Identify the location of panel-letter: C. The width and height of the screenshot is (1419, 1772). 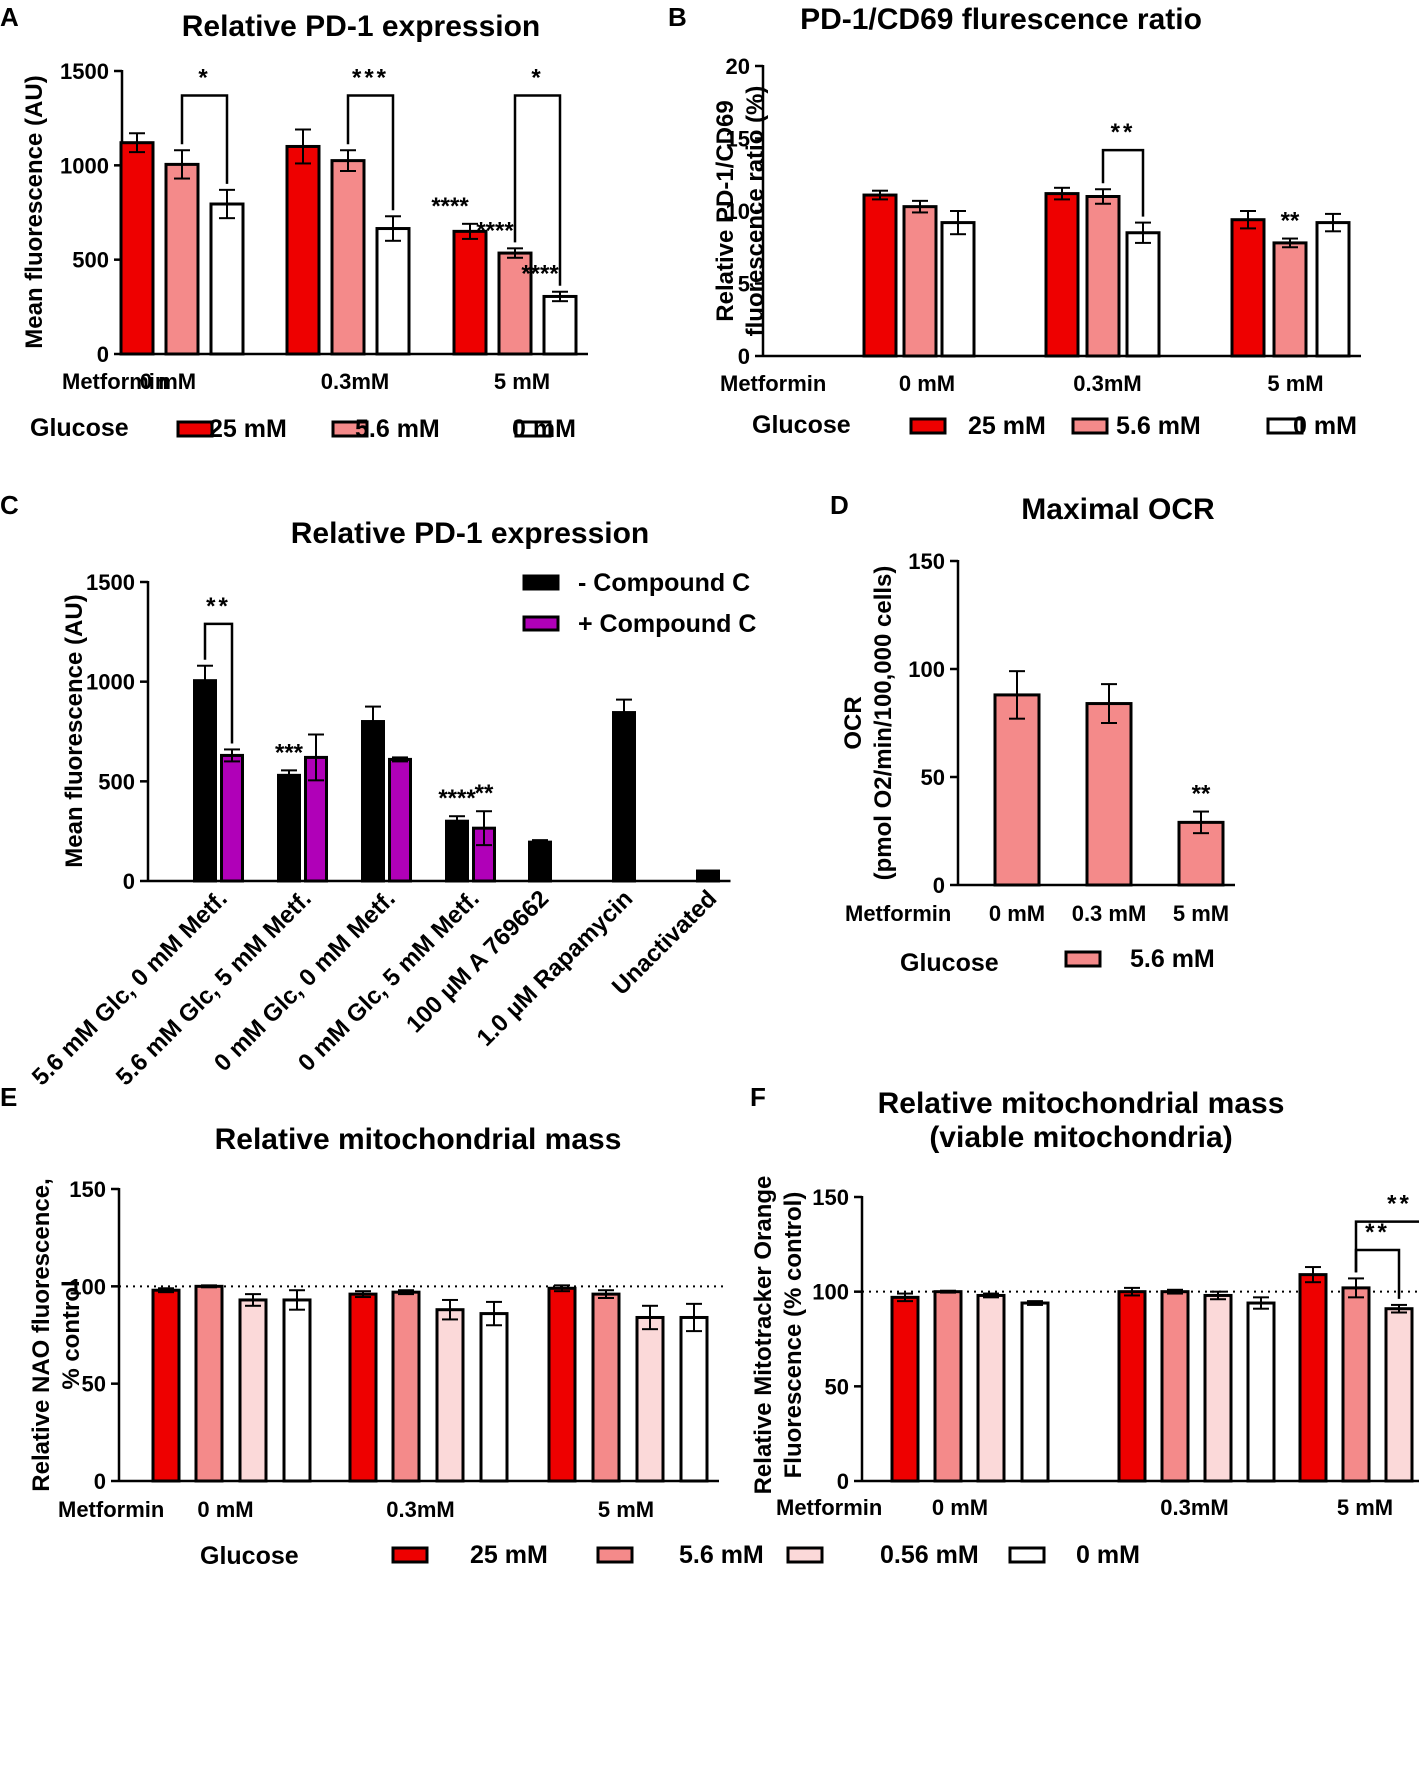
(9, 505).